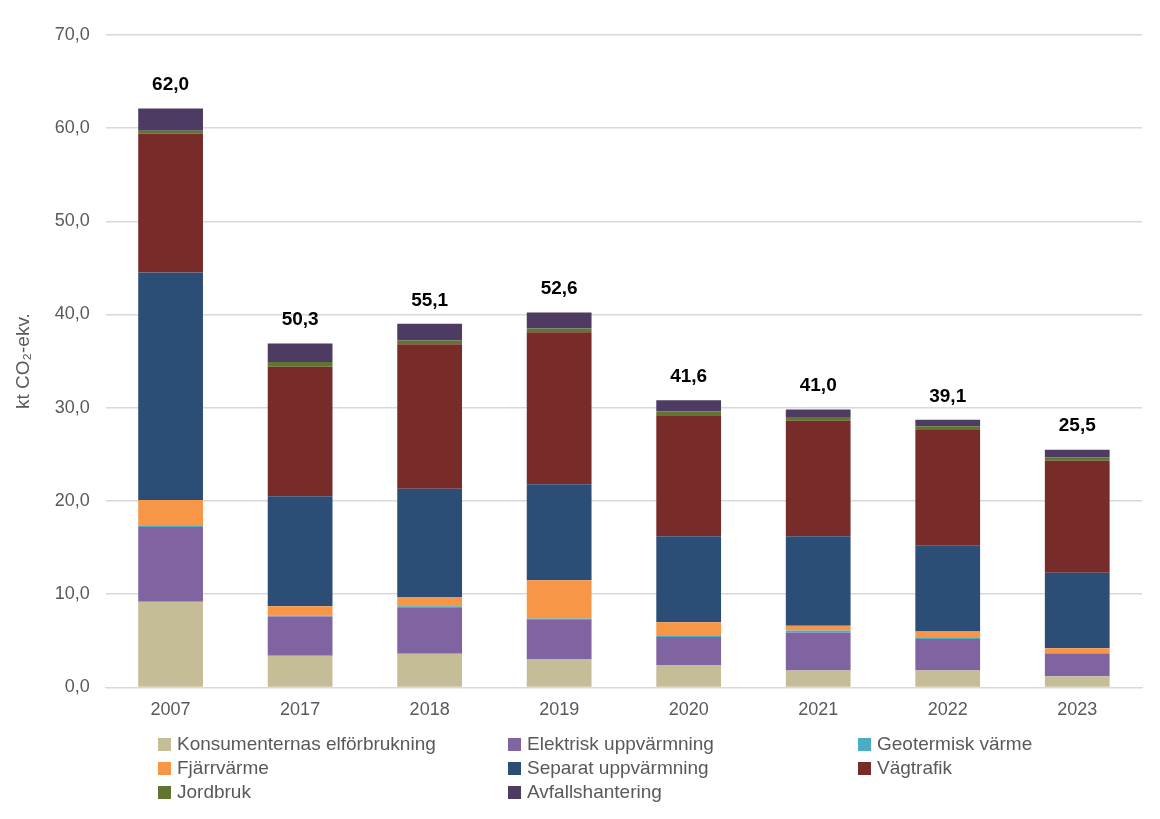  I want to click on y-tick-label: 40,0, so click(72, 313).